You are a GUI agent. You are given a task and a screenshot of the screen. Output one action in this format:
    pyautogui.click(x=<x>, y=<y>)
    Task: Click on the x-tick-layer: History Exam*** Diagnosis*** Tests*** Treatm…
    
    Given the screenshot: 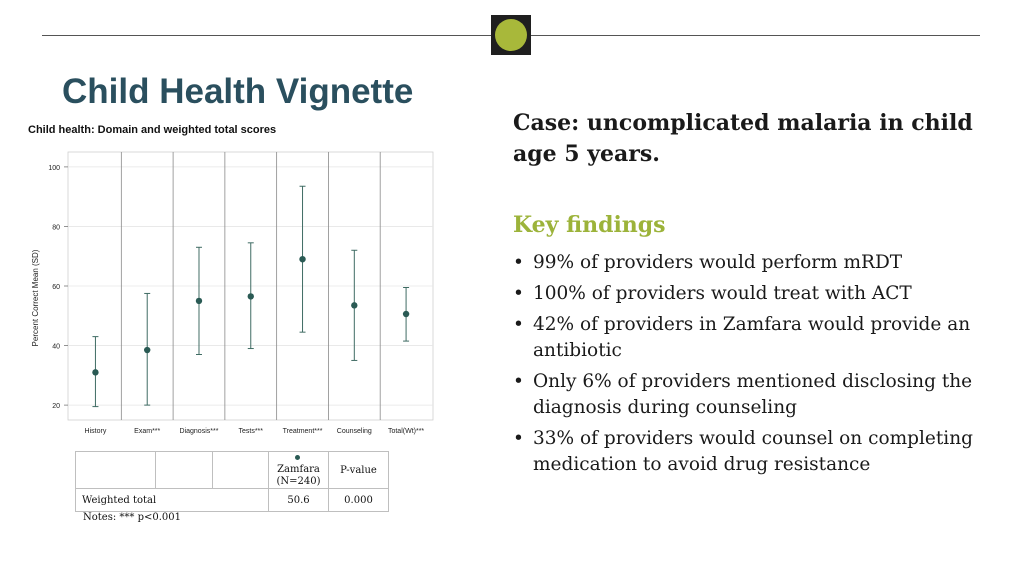 What is the action you would take?
    pyautogui.click(x=255, y=431)
    